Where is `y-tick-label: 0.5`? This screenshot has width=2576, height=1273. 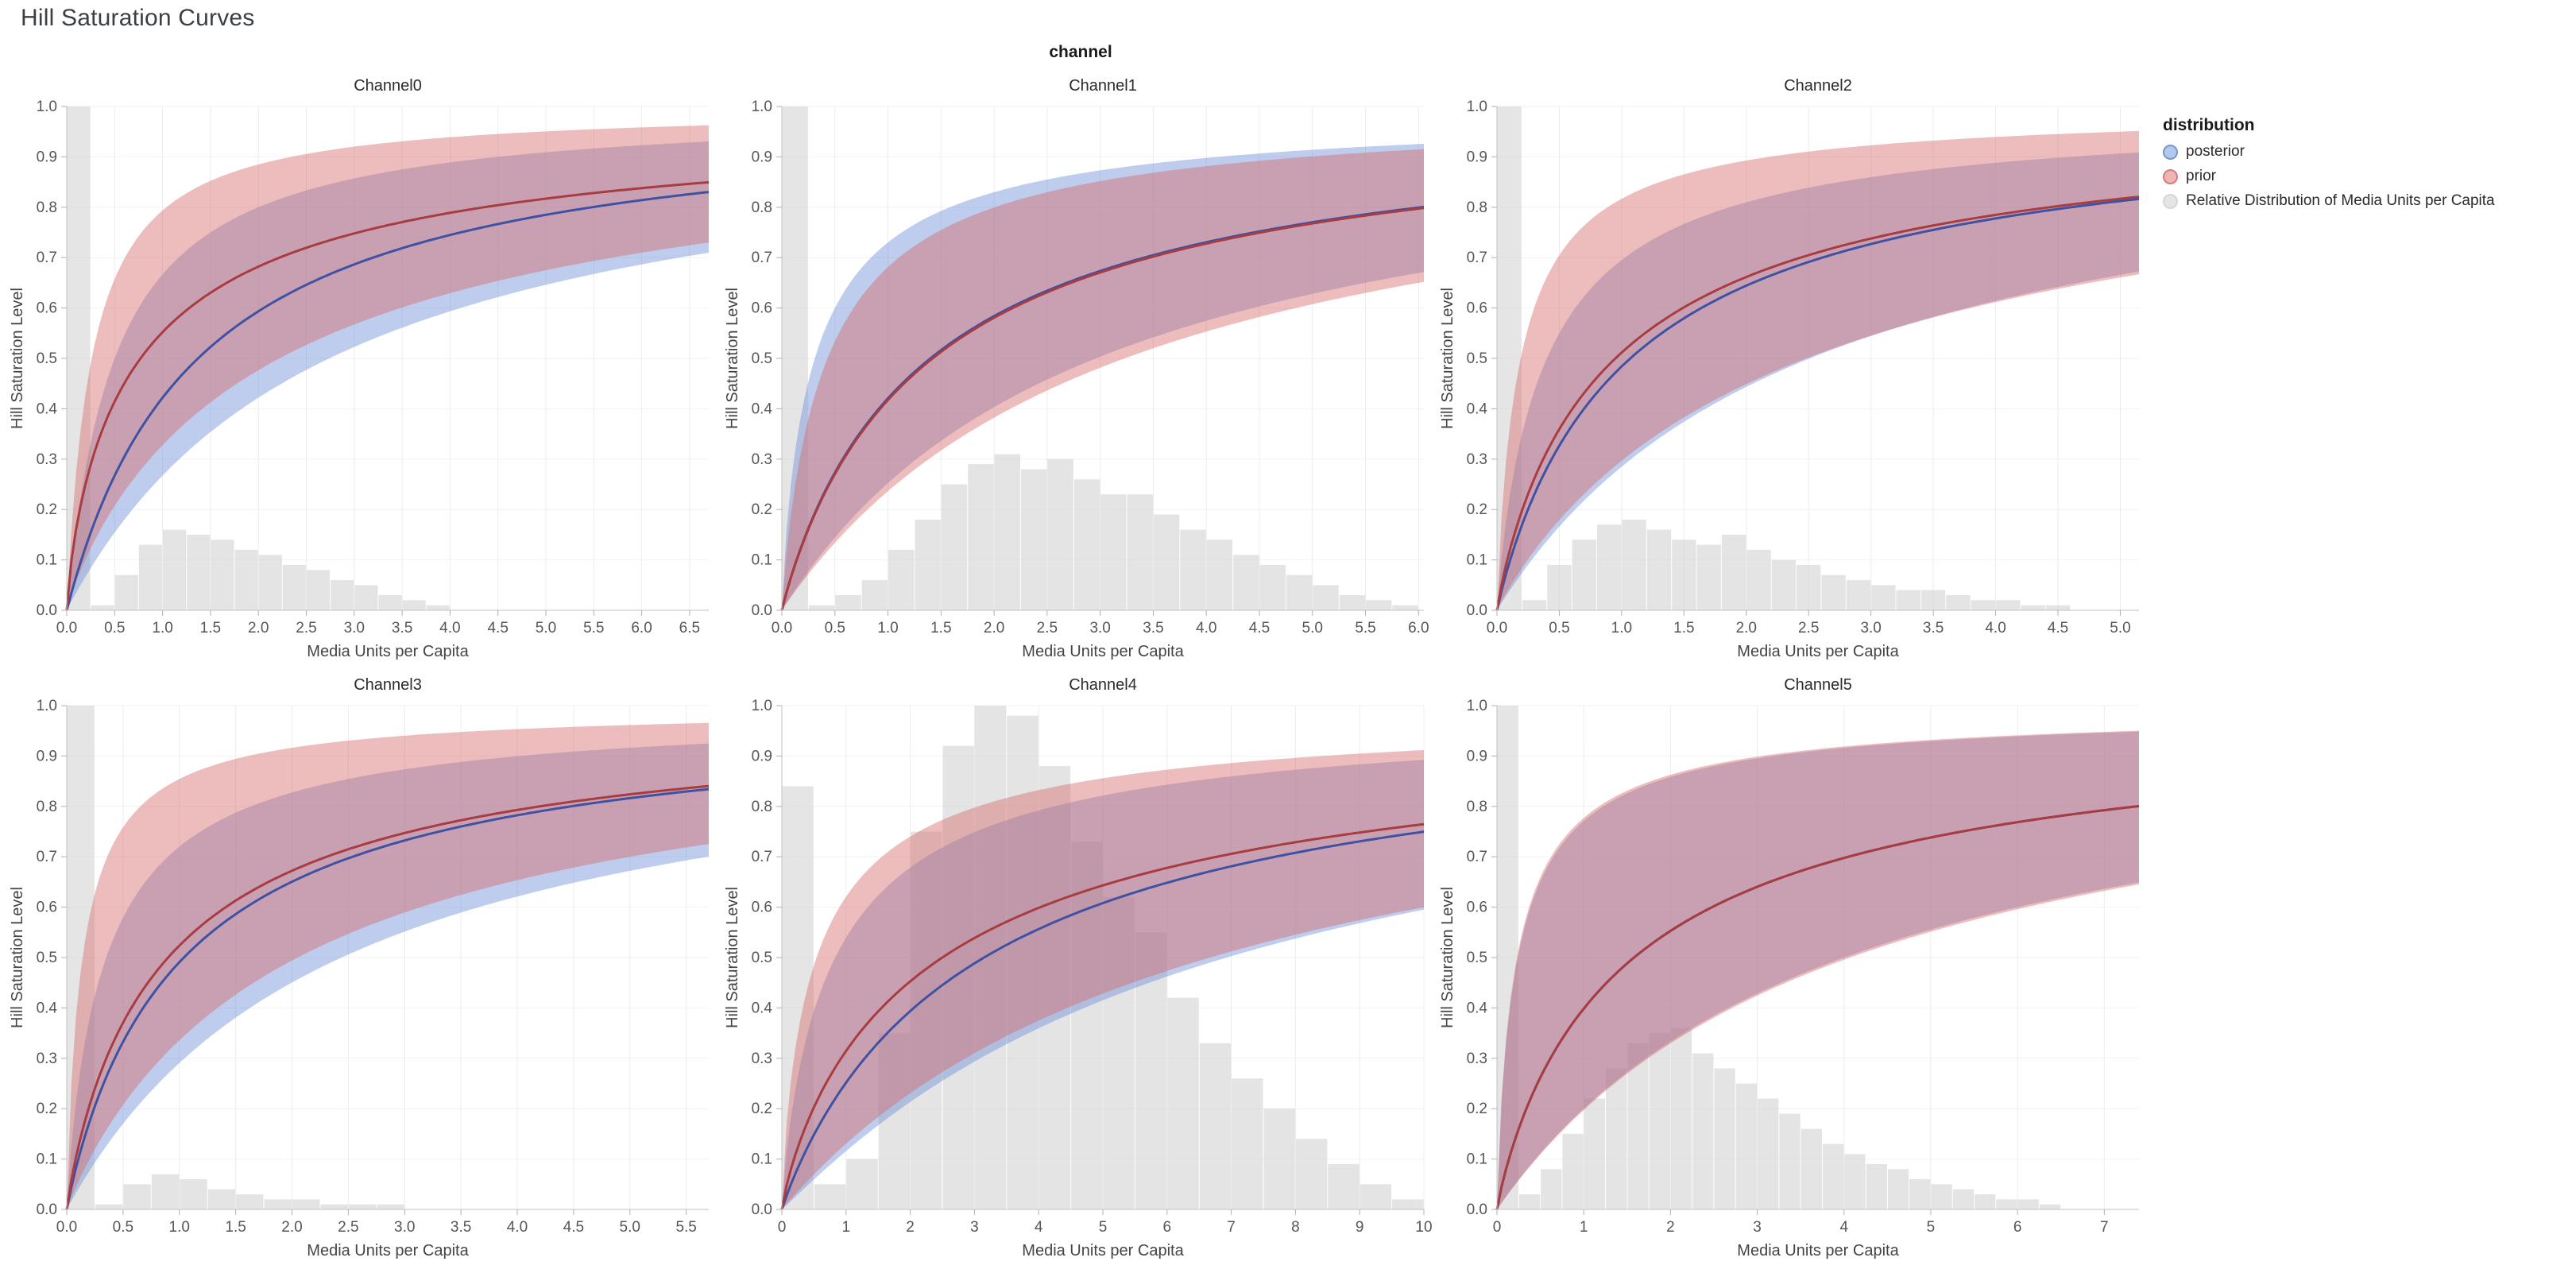
y-tick-label: 0.5 is located at coordinates (47, 958).